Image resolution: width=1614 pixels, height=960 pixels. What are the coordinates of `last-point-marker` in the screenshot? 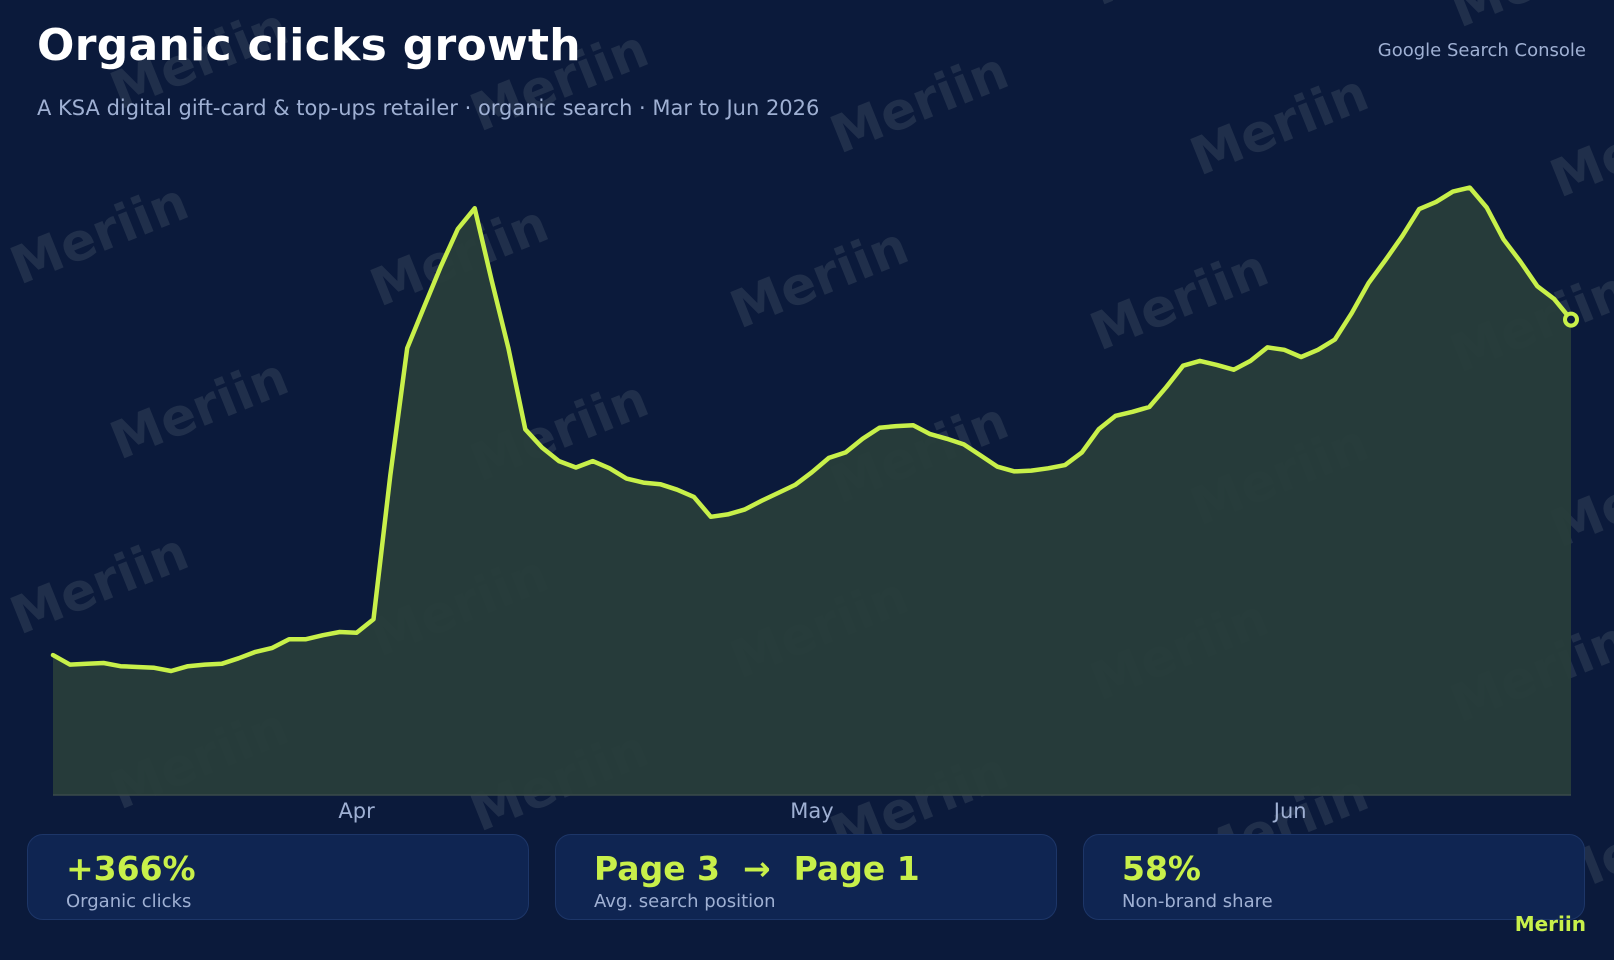 It's located at (1571, 319).